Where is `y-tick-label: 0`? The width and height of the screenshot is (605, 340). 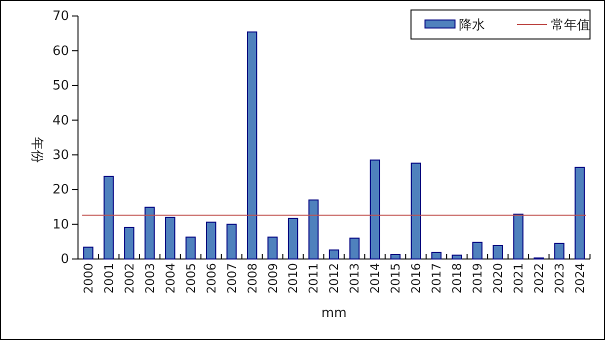
y-tick-label: 0 is located at coordinates (64, 260).